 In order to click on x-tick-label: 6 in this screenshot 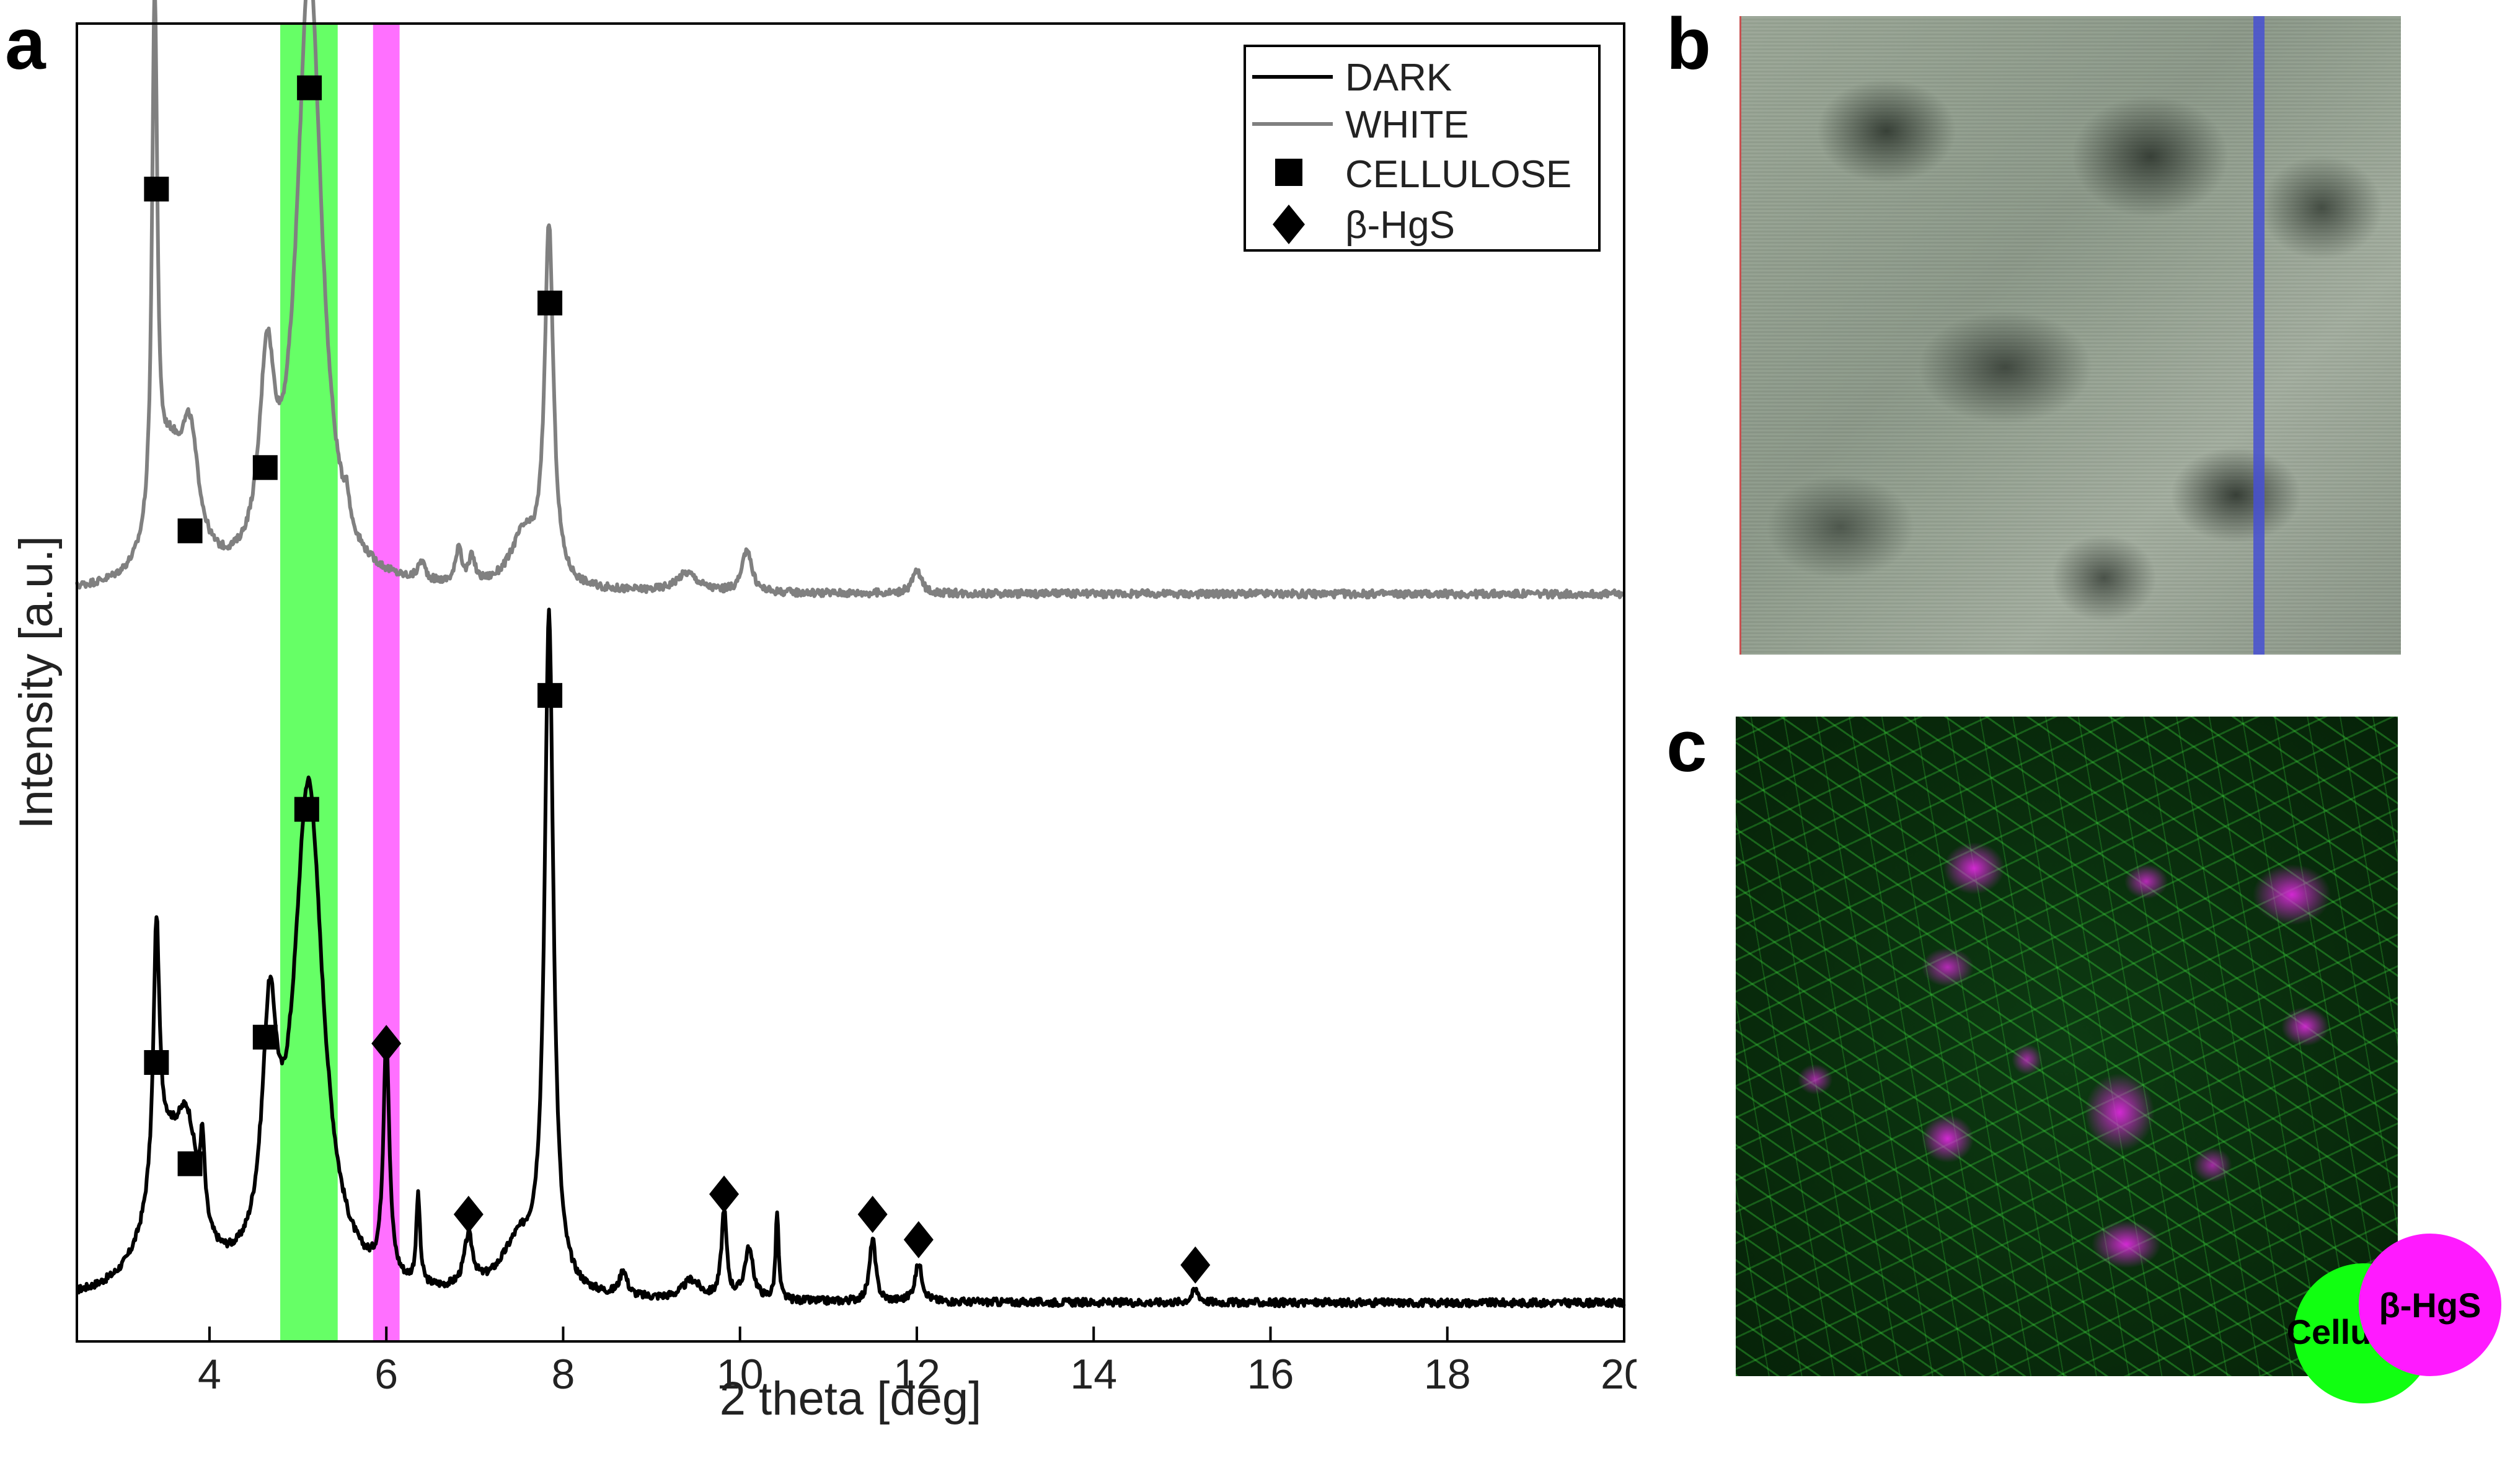, I will do `click(386, 1374)`.